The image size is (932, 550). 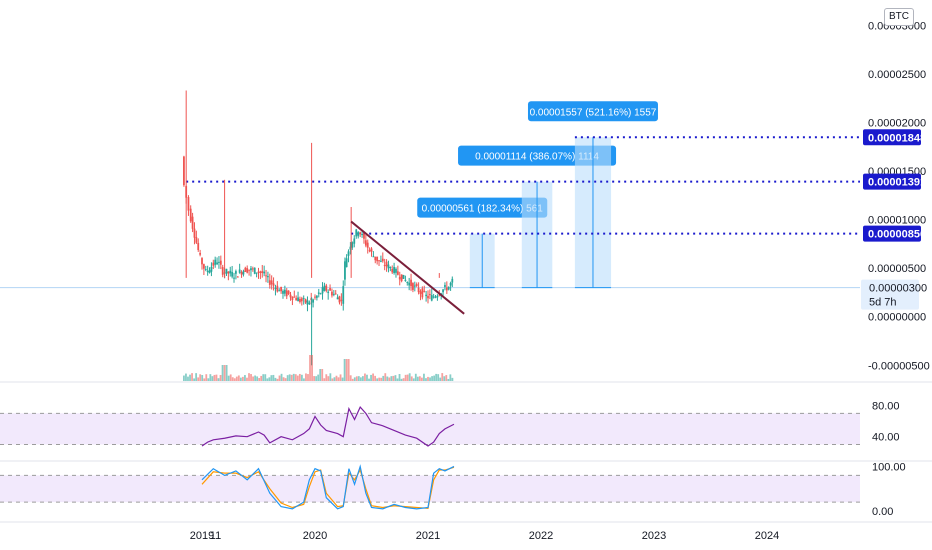 I want to click on measure-label: 0.00000561 (182.34%) 561, so click(x=483, y=209).